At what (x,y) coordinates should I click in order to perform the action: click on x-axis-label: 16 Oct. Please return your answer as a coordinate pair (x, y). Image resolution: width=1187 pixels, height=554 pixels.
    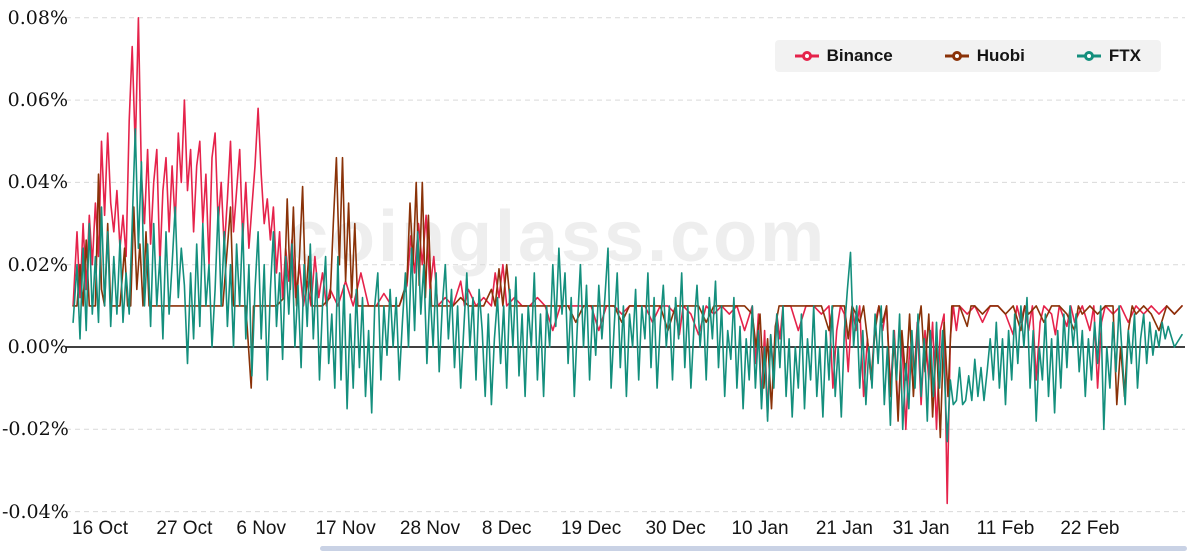
    Looking at the image, I should click on (100, 528).